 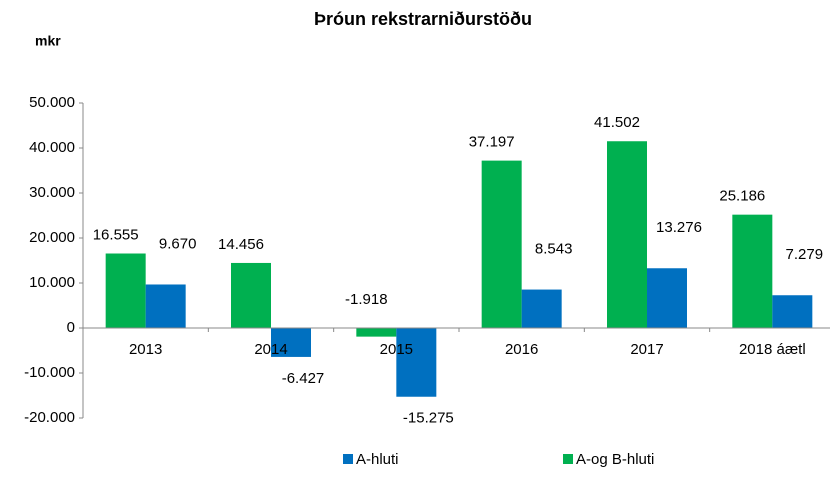 I want to click on data-label: 9.670, so click(x=178, y=243).